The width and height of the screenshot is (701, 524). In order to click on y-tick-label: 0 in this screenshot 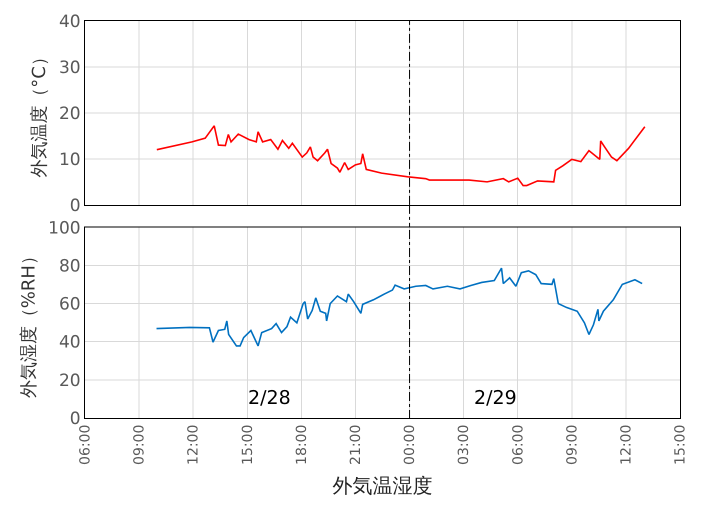, I will do `click(75, 206)`.